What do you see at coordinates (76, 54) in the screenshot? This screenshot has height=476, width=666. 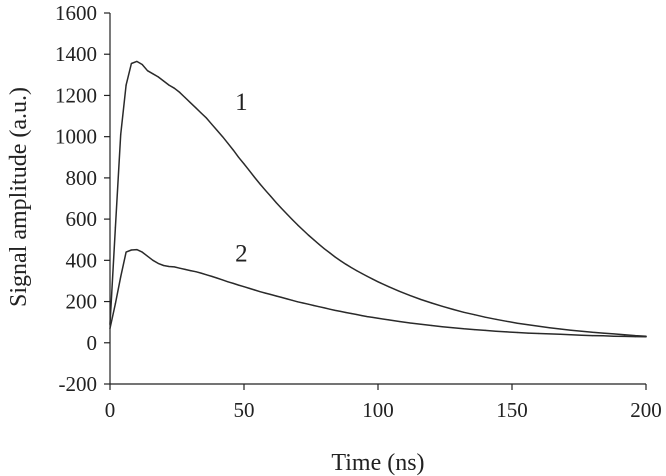 I see `y-tick-label: 1400` at bounding box center [76, 54].